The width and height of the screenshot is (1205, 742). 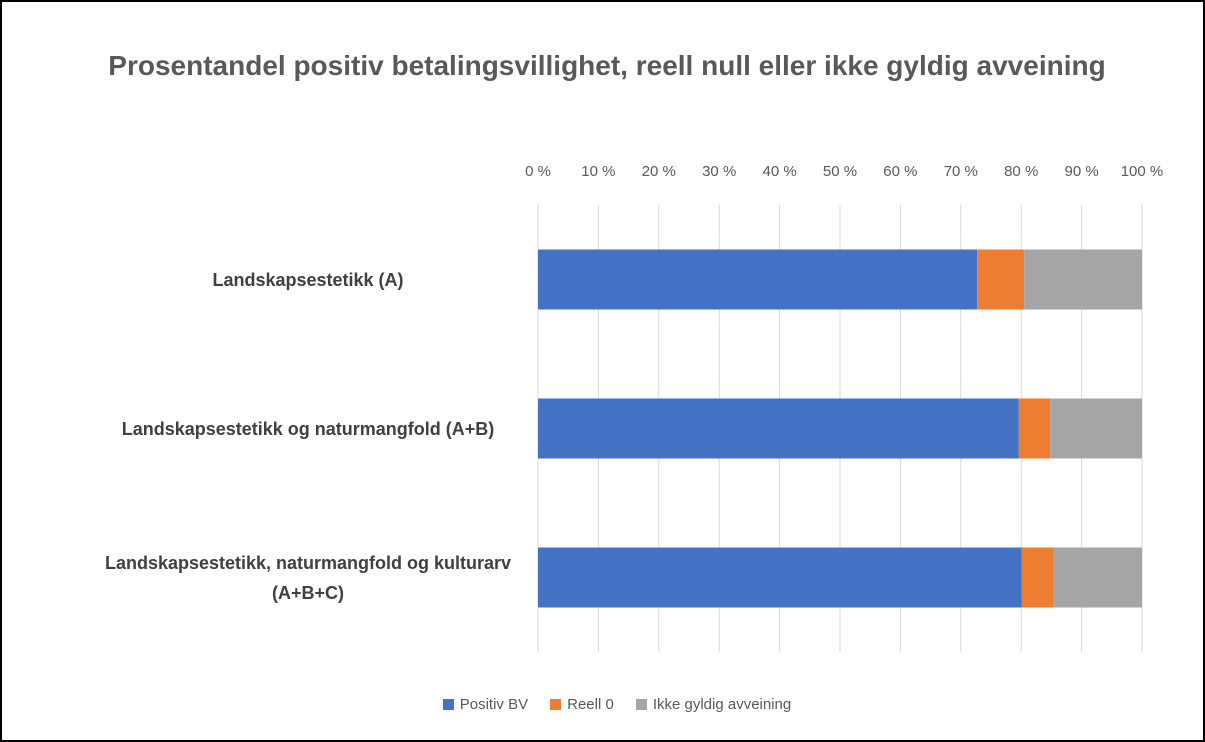 I want to click on legend-label: Ikke gyldig avveining, so click(x=722, y=704).